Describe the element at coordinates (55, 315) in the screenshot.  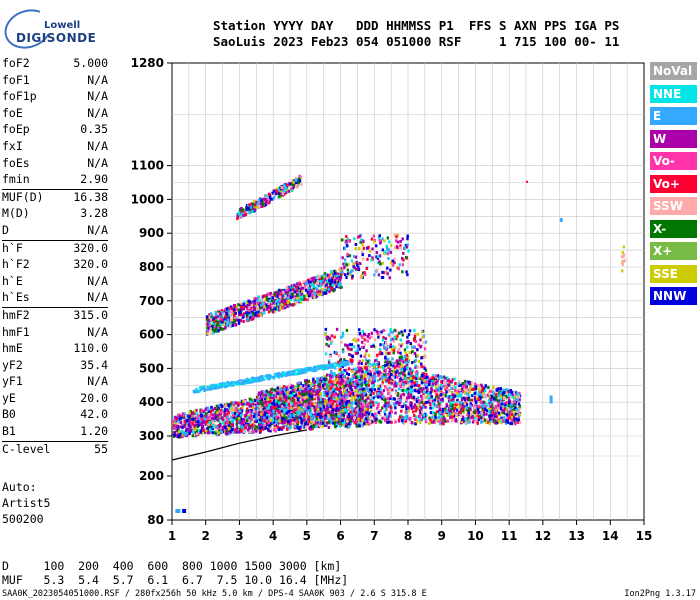
I see `param-row: hmF2 315.0` at that location.